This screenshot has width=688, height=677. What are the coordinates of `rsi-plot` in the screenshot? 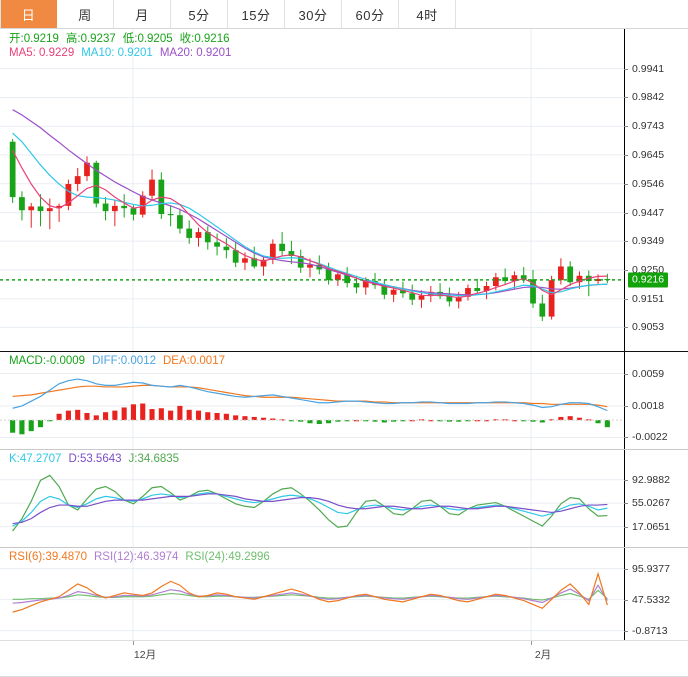 It's located at (312, 594).